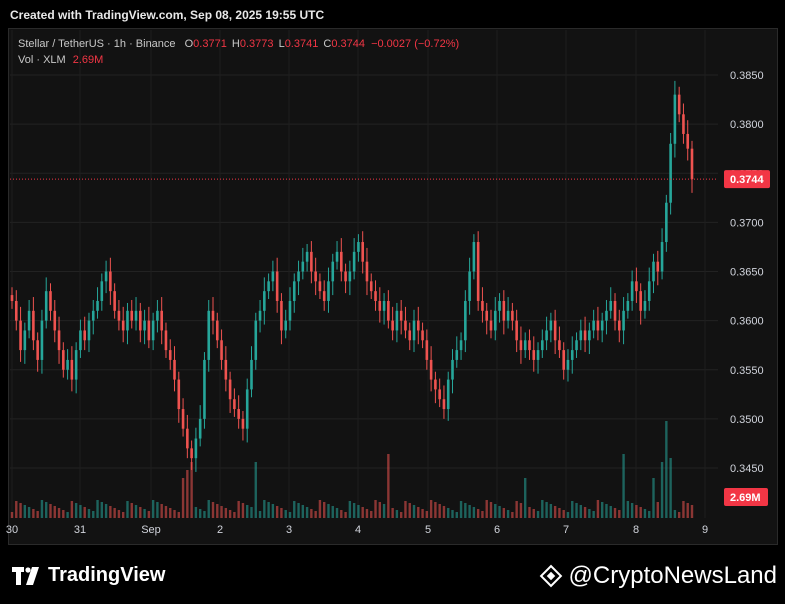 Image resolution: width=785 pixels, height=604 pixels. Describe the element at coordinates (238, 60) in the screenshot. I see `legend-volume-row: Vol · XLM 2.69M` at that location.